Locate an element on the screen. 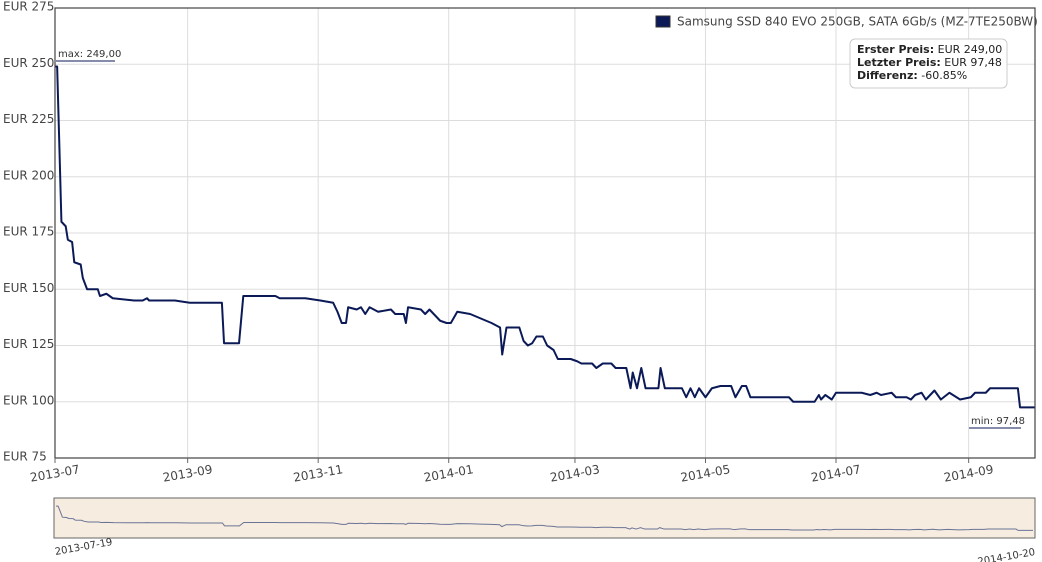 This screenshot has width=1042, height=562. y-tick-label: EUR 150 is located at coordinates (28, 288).